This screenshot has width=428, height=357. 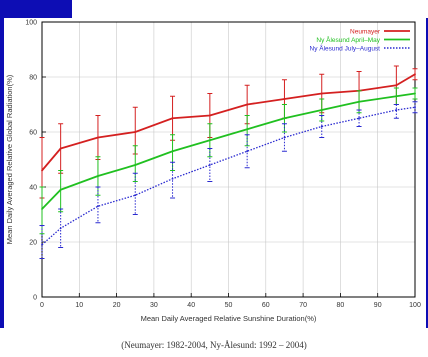 I want to click on blue-left-border, so click(x=2, y=173).